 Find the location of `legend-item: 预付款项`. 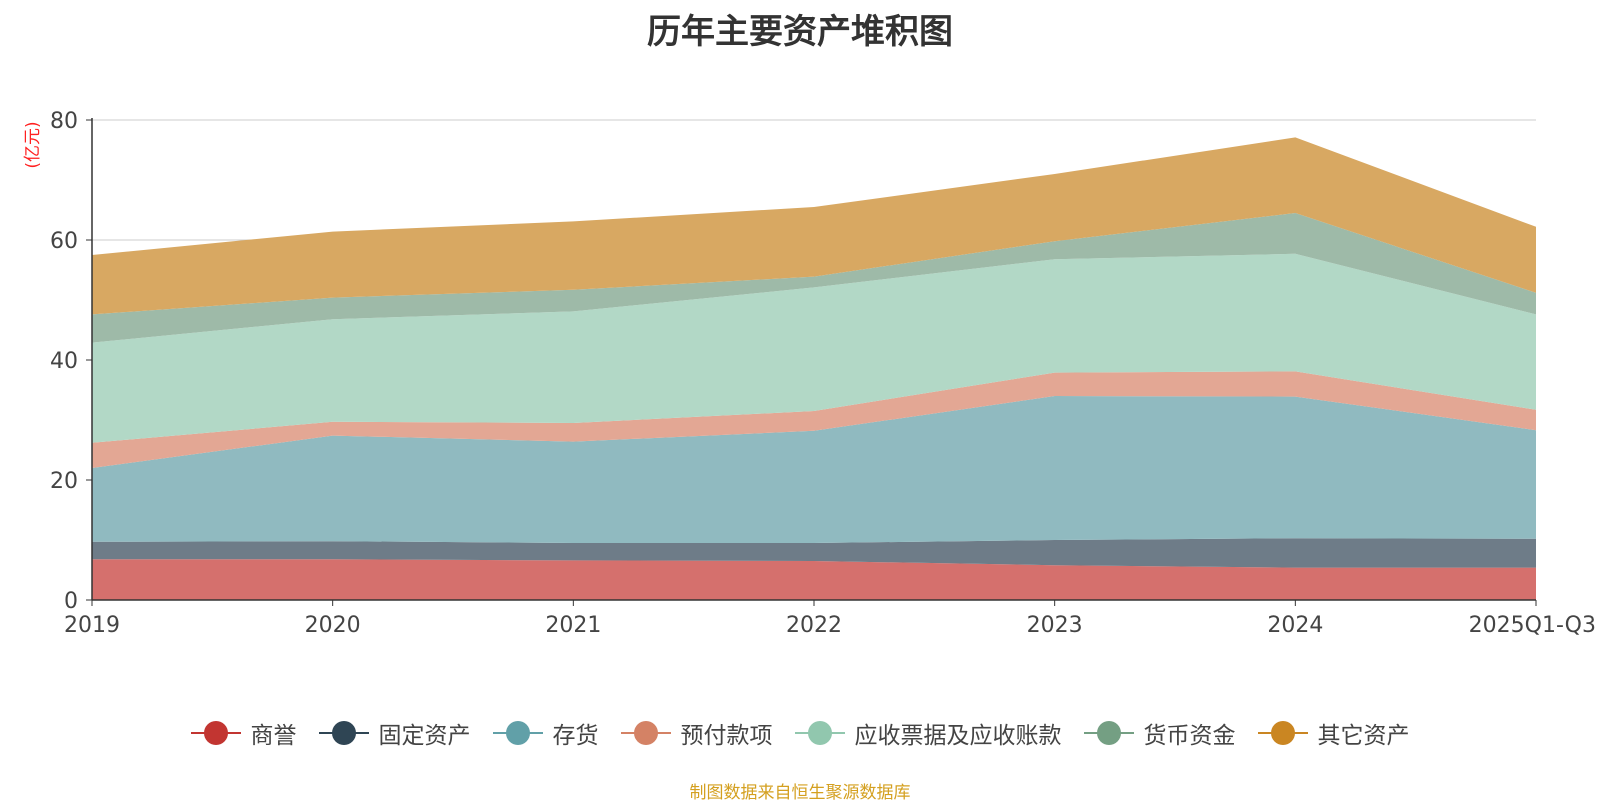

legend-item: 预付款项 is located at coordinates (696, 733).